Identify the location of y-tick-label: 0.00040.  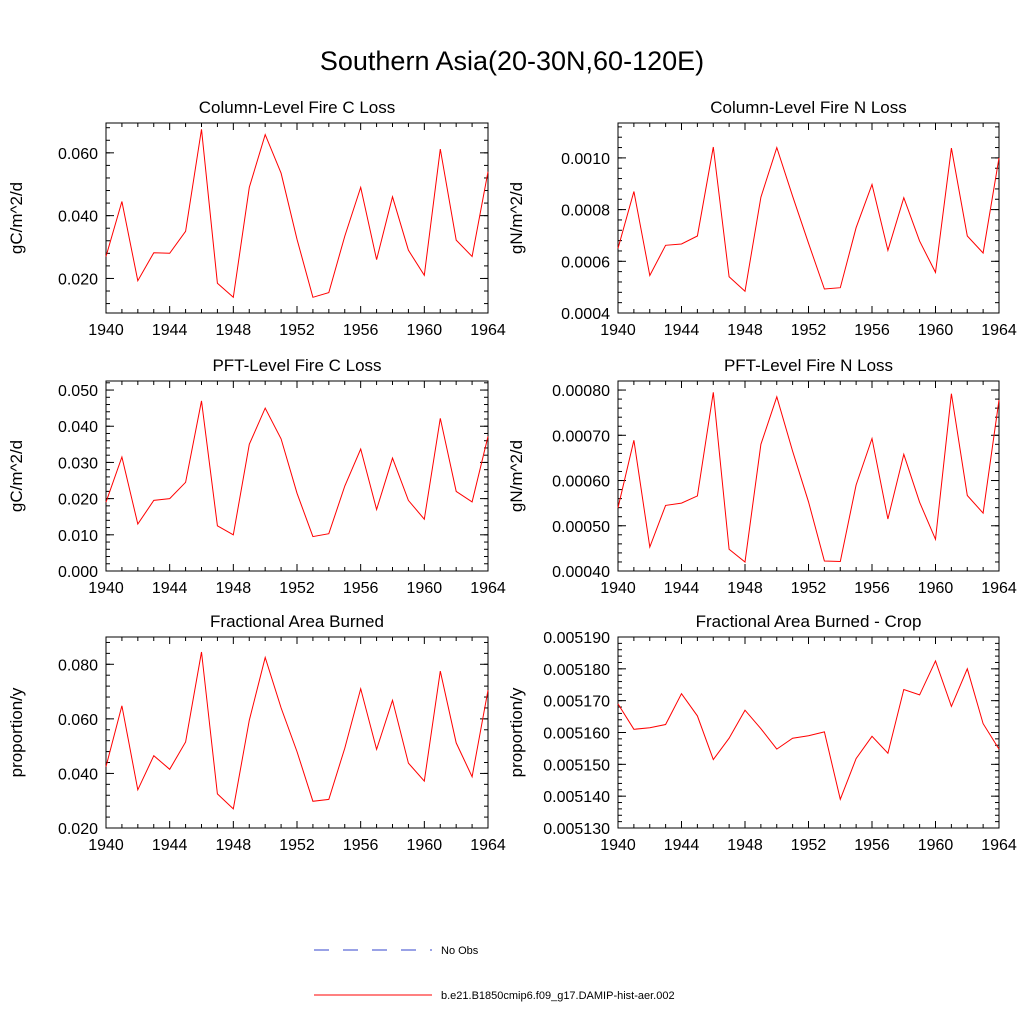
(581, 572).